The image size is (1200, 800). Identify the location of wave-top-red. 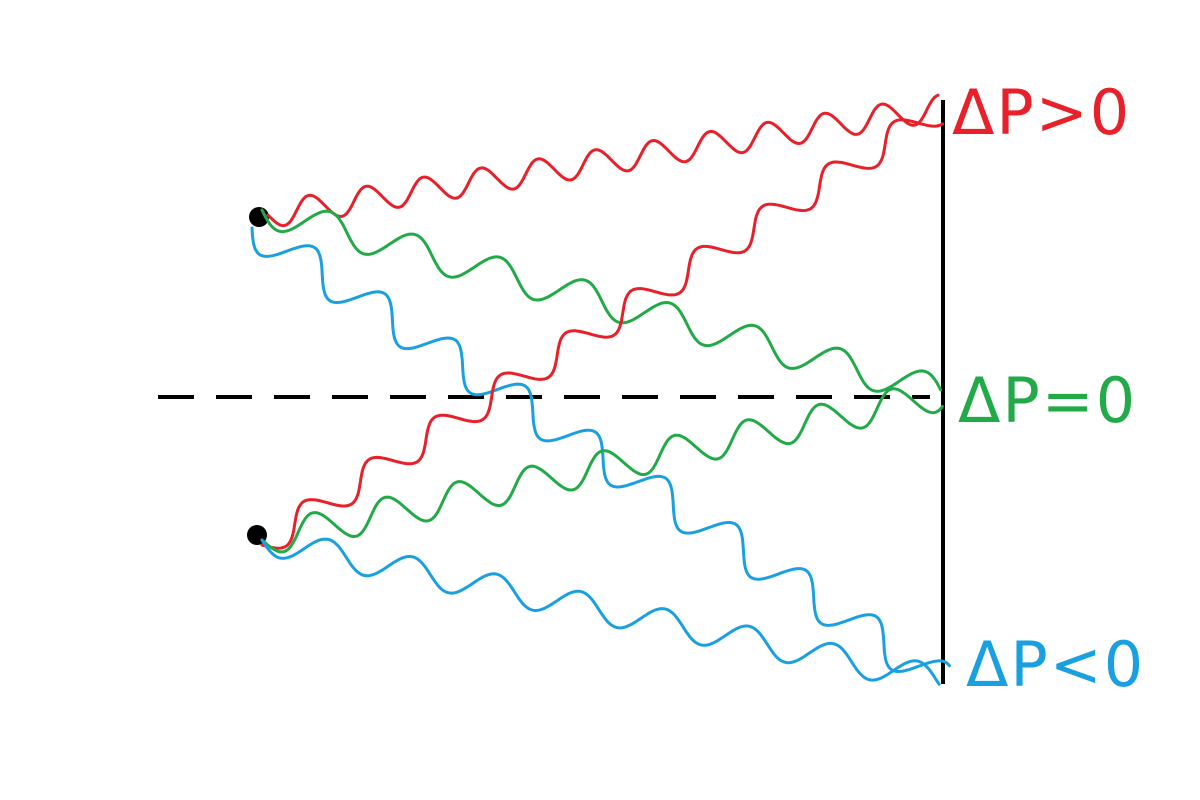
(603, 160).